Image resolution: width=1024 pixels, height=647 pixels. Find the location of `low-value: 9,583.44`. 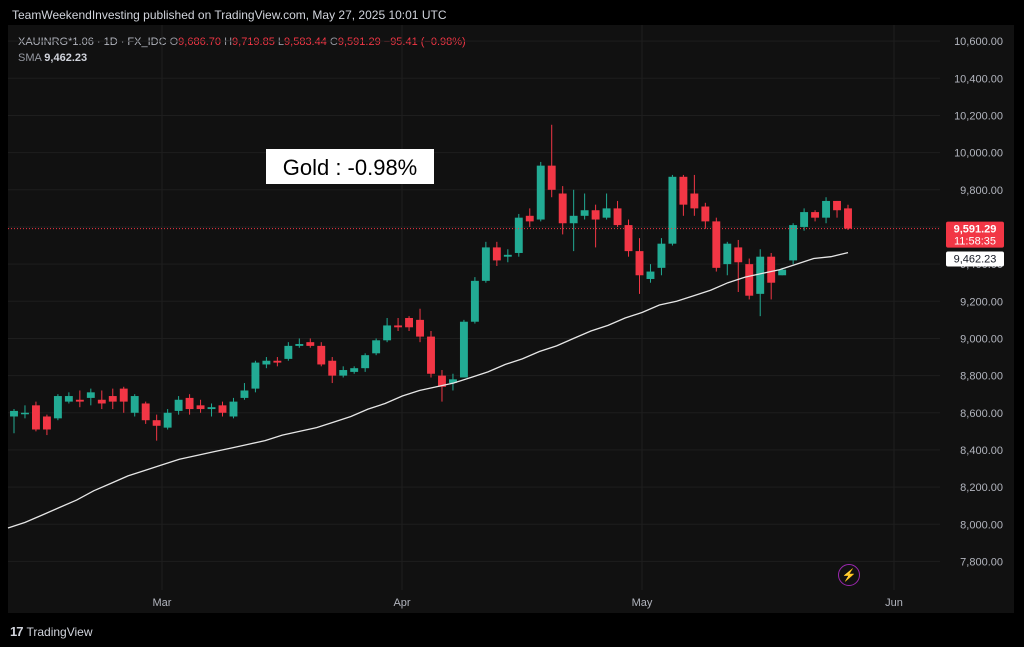

low-value: 9,583.44 is located at coordinates (305, 42).